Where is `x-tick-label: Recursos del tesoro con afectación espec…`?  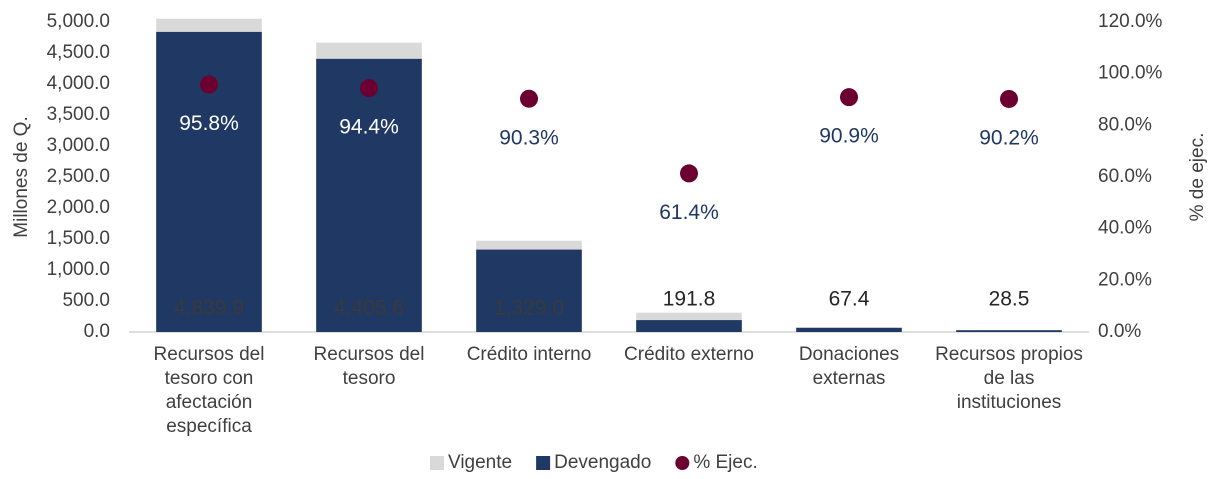
x-tick-label: Recursos del tesoro con afectación espec… is located at coordinates (209, 390).